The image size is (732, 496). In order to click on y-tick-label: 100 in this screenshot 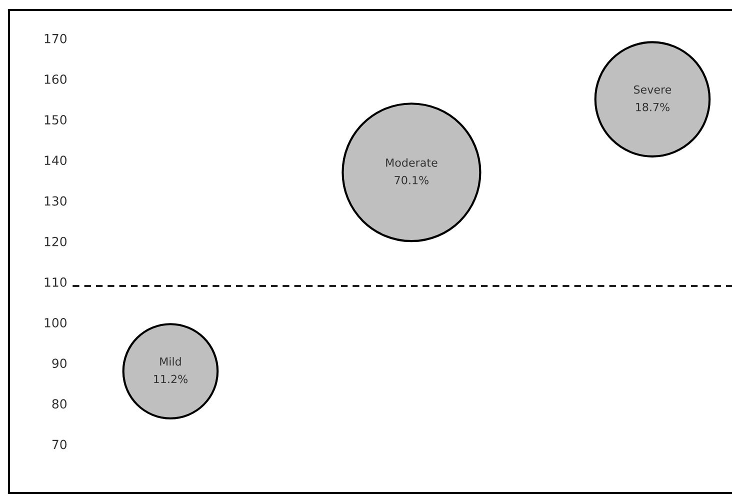, I will do `click(55, 323)`.